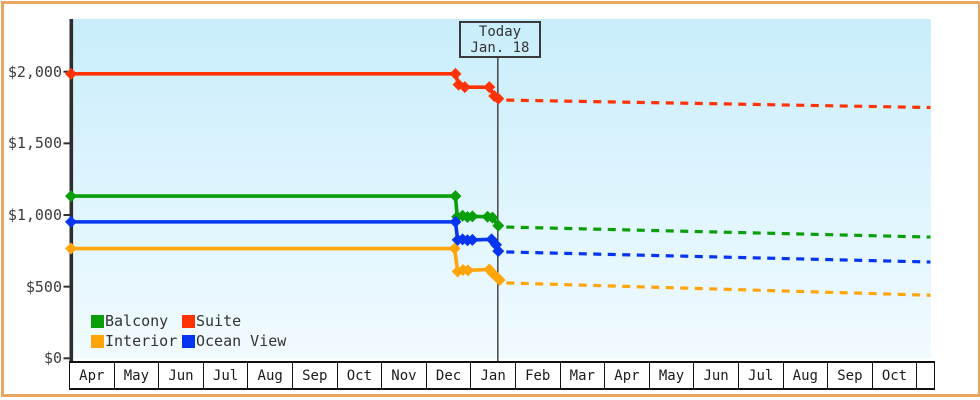 The height and width of the screenshot is (400, 980). I want to click on series-forecast-ocean-view, so click(718, 257).